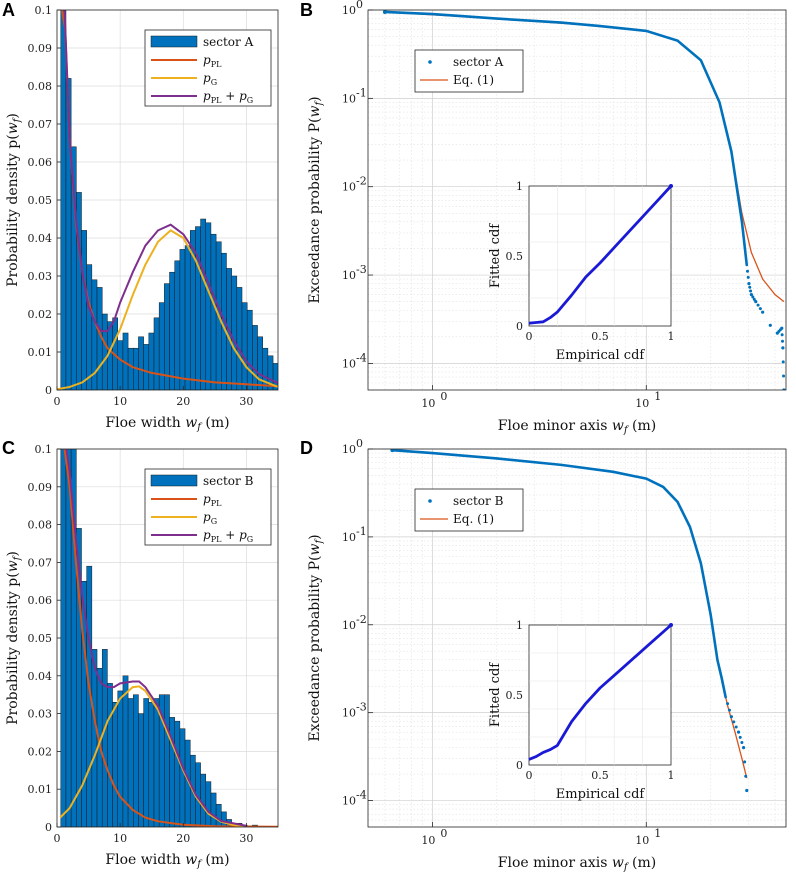 This screenshot has width=796, height=874. Describe the element at coordinates (214, 521) in the screenshot. I see `legend-subscript: G` at that location.